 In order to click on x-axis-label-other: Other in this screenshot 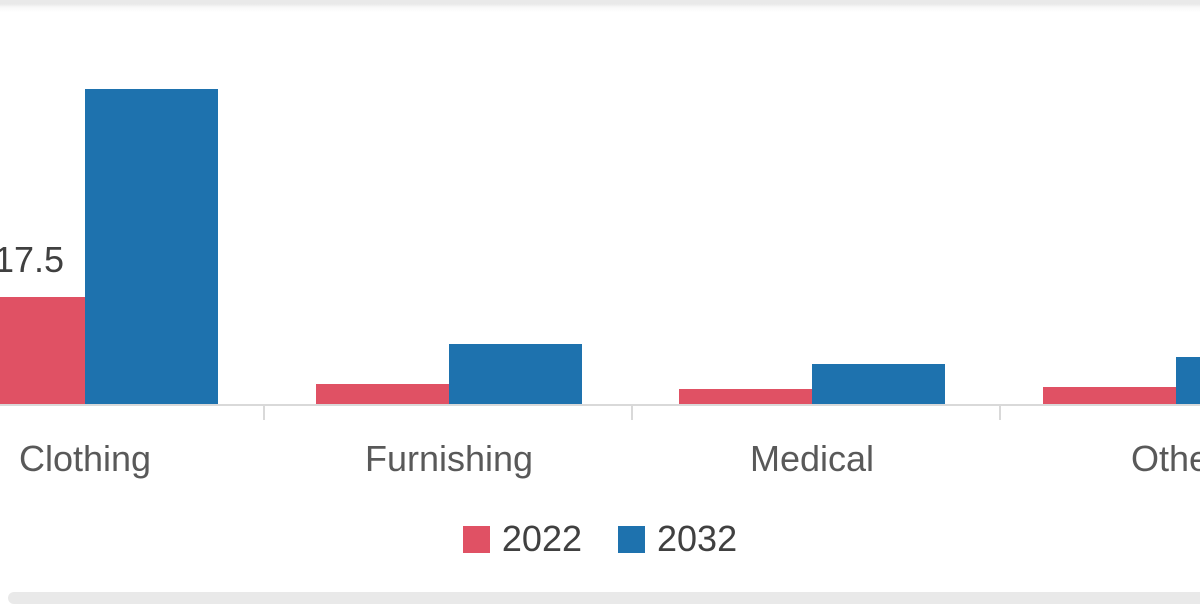, I will do `click(1165, 458)`.